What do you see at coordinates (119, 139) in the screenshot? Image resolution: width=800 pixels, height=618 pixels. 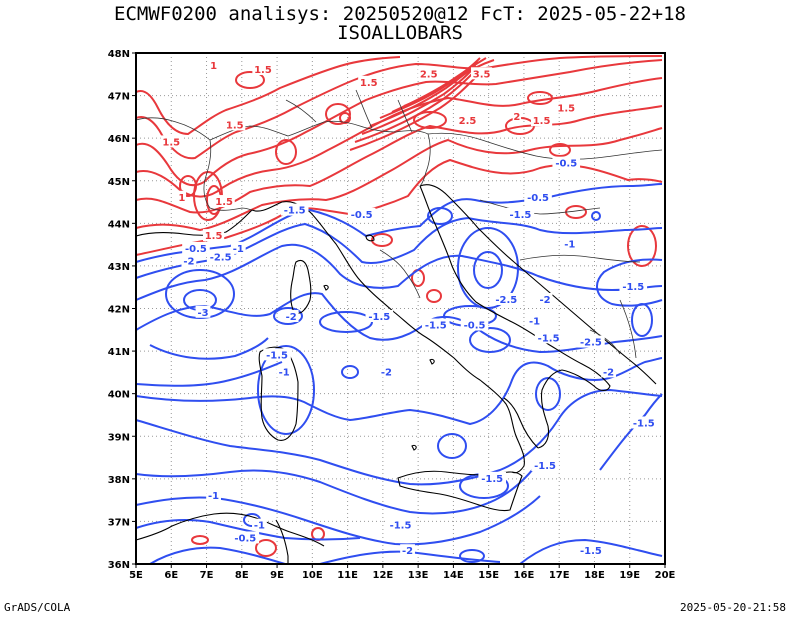 I see `lat-tick-label: 46N` at bounding box center [119, 139].